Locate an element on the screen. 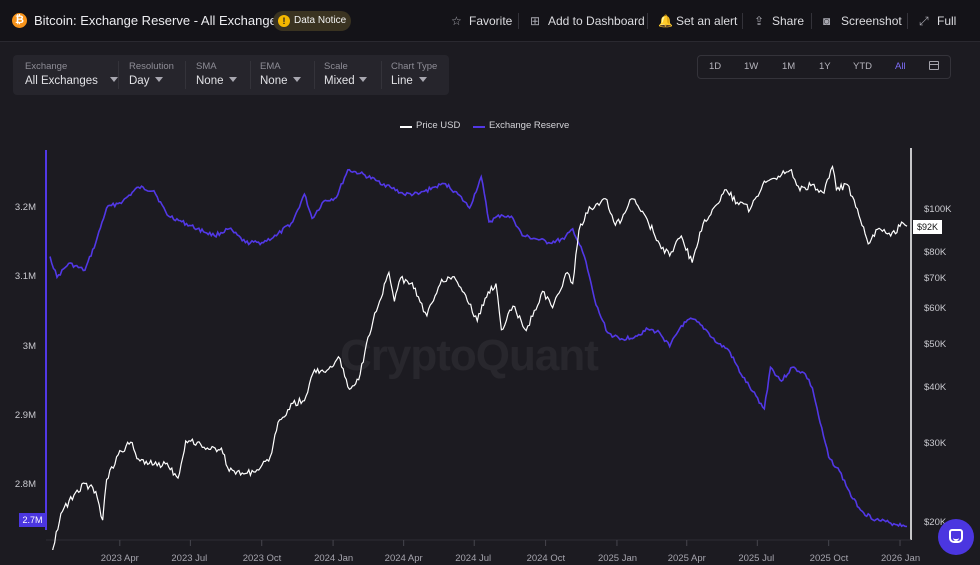  x-axis-tick-label: 2024 Jul is located at coordinates (473, 558).